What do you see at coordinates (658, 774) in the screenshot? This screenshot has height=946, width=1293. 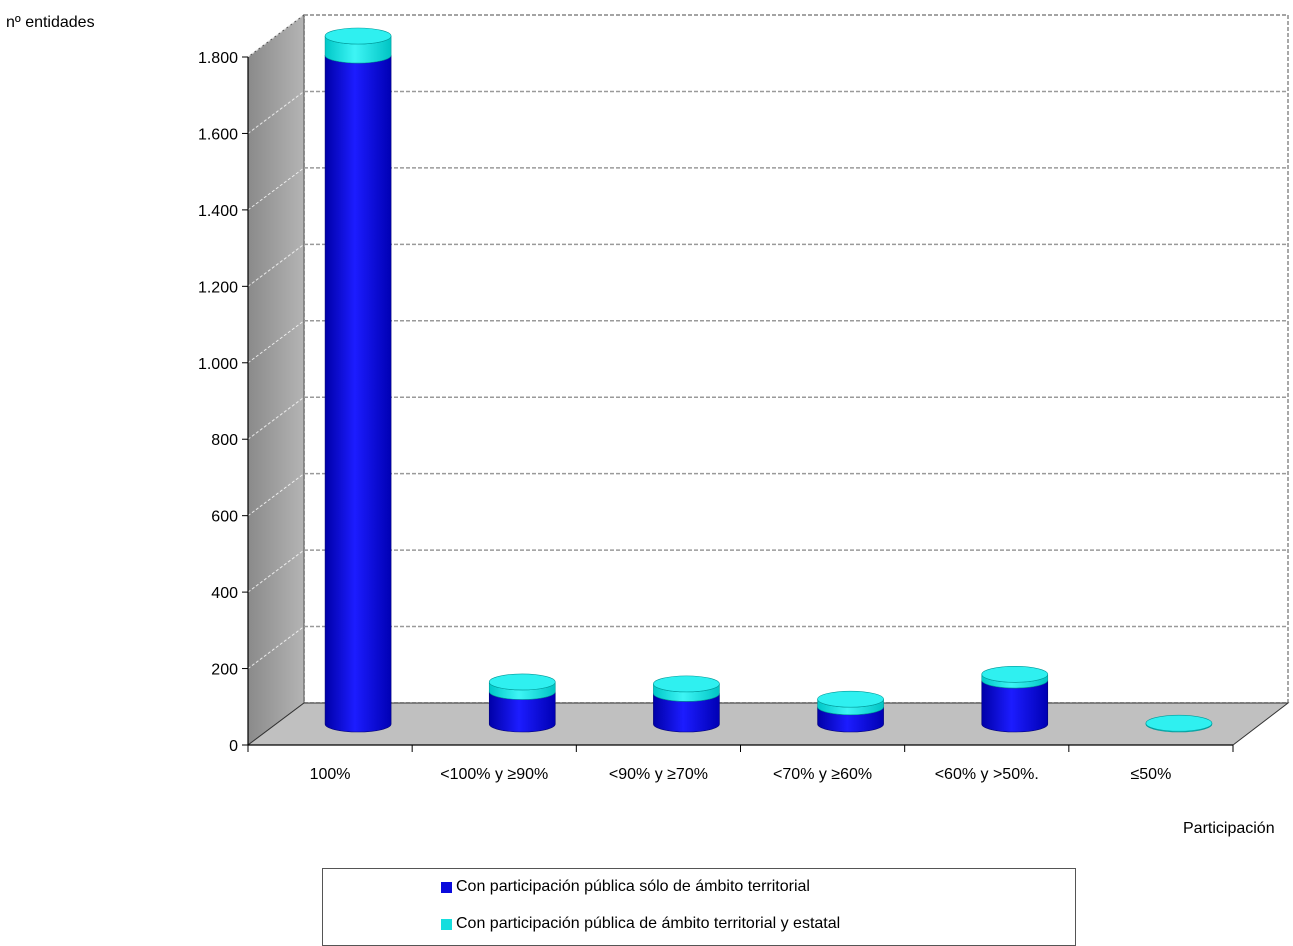 I see `x-tick-label: <90% y ≥70%` at bounding box center [658, 774].